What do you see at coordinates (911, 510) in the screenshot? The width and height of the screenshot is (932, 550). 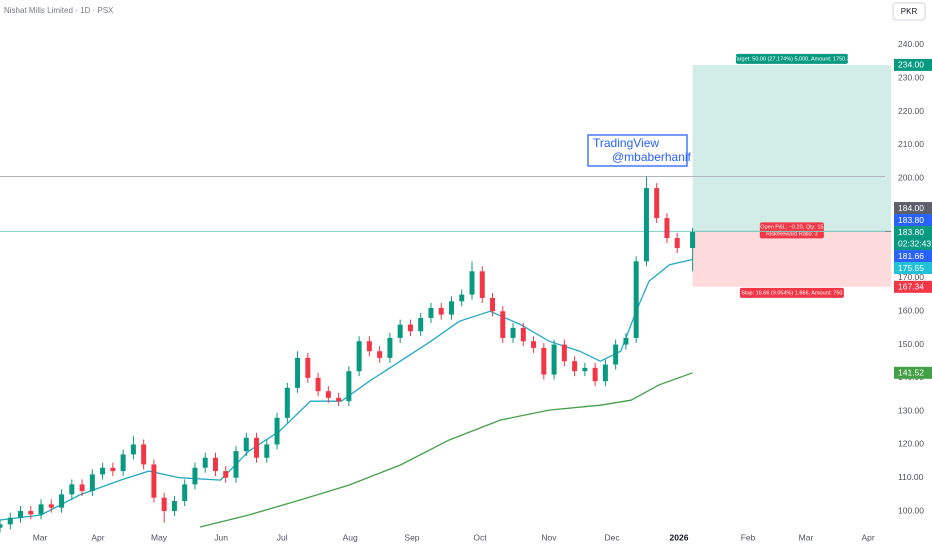 I see `y-tick-label: 100.00` at bounding box center [911, 510].